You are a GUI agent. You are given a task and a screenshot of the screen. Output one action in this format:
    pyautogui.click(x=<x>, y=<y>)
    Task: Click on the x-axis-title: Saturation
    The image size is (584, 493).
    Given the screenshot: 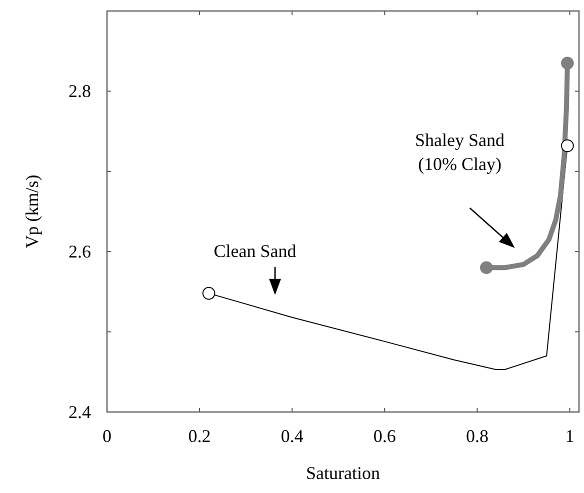 What is the action you would take?
    pyautogui.click(x=343, y=473)
    